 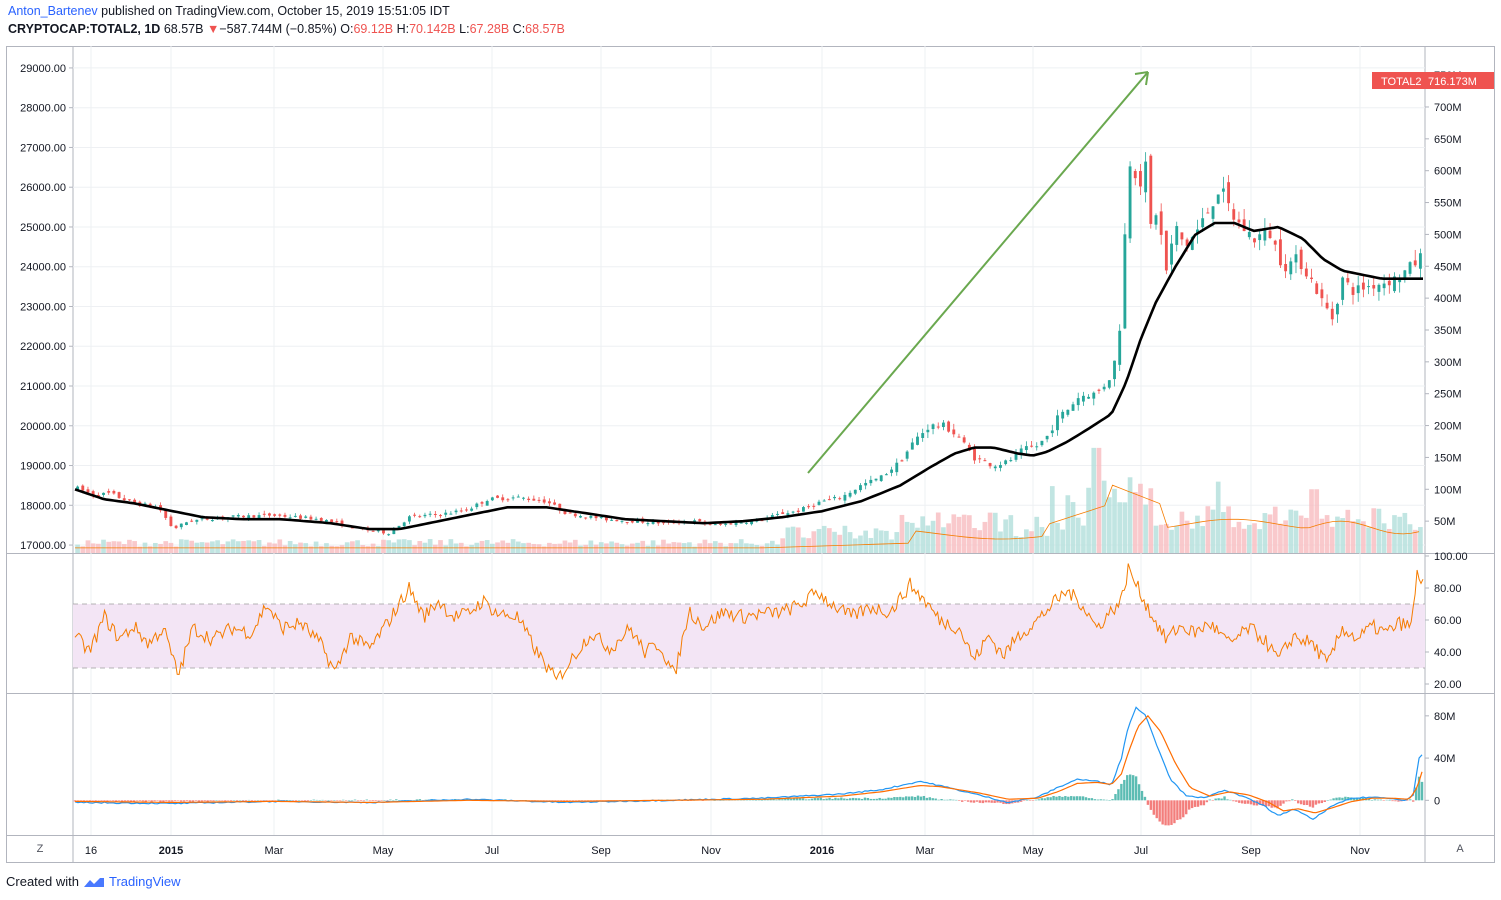 I want to click on tradingview-brand: TradingView, so click(x=144, y=881).